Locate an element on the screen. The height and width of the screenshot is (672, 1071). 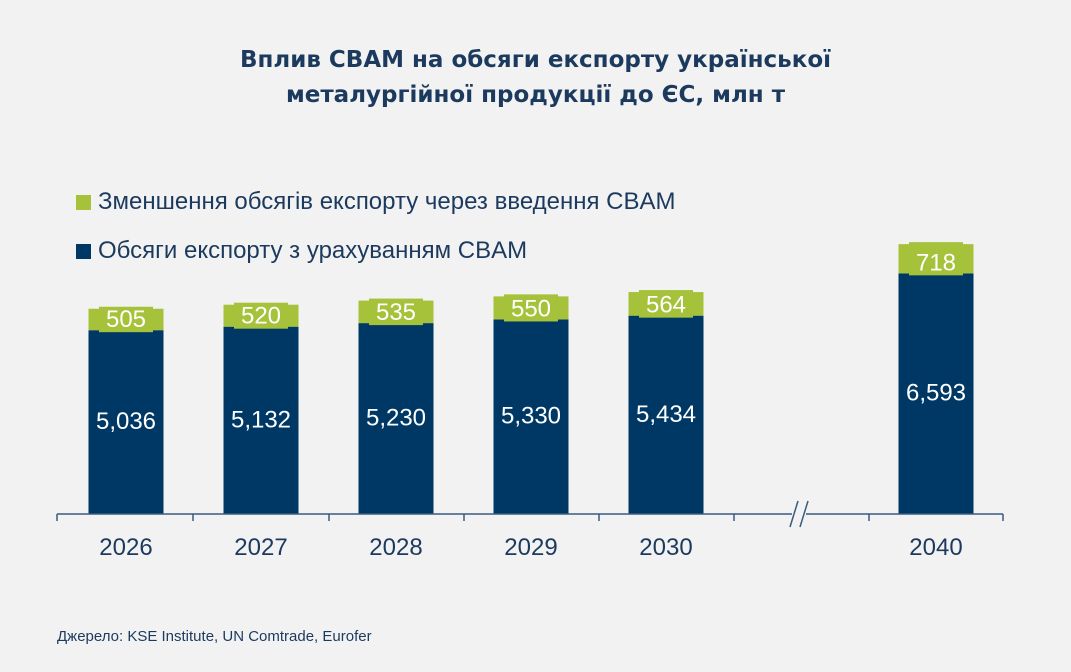
data-label-reduction-2026: 505 is located at coordinates (126, 319).